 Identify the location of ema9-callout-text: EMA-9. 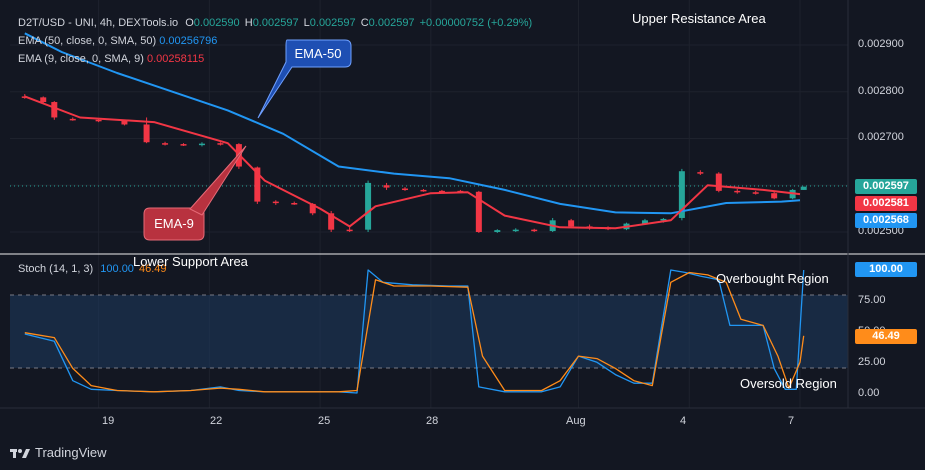
(174, 223).